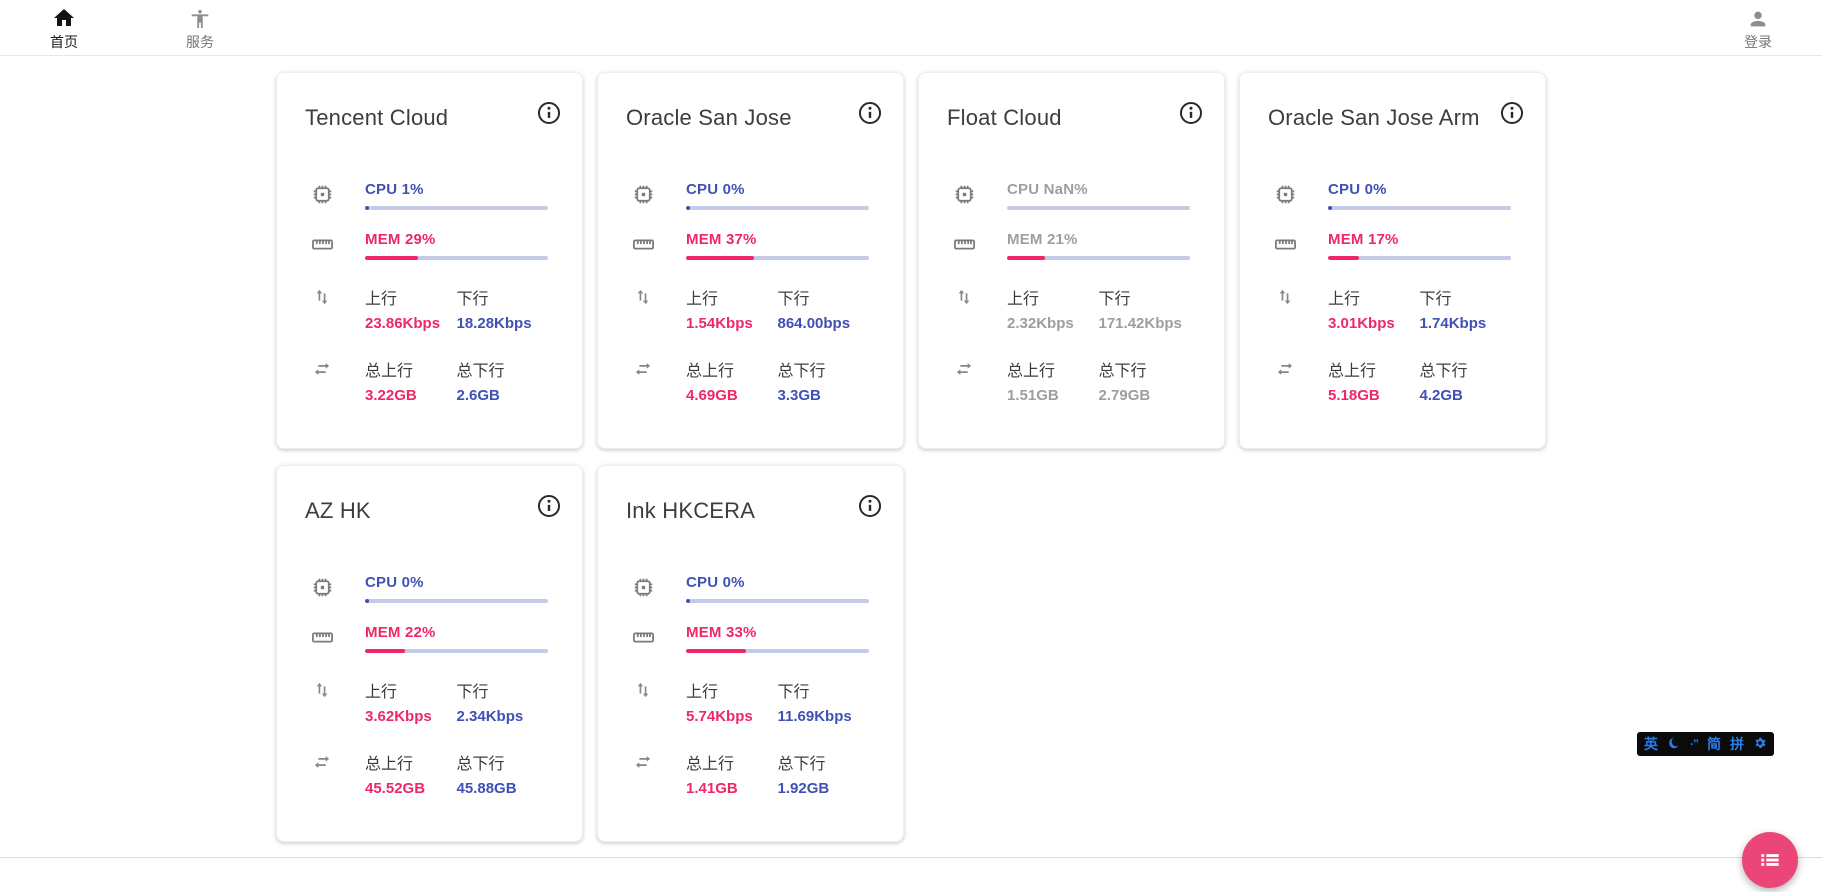  What do you see at coordinates (814, 716) in the screenshot?
I see `download-value: 11.69Kbps` at bounding box center [814, 716].